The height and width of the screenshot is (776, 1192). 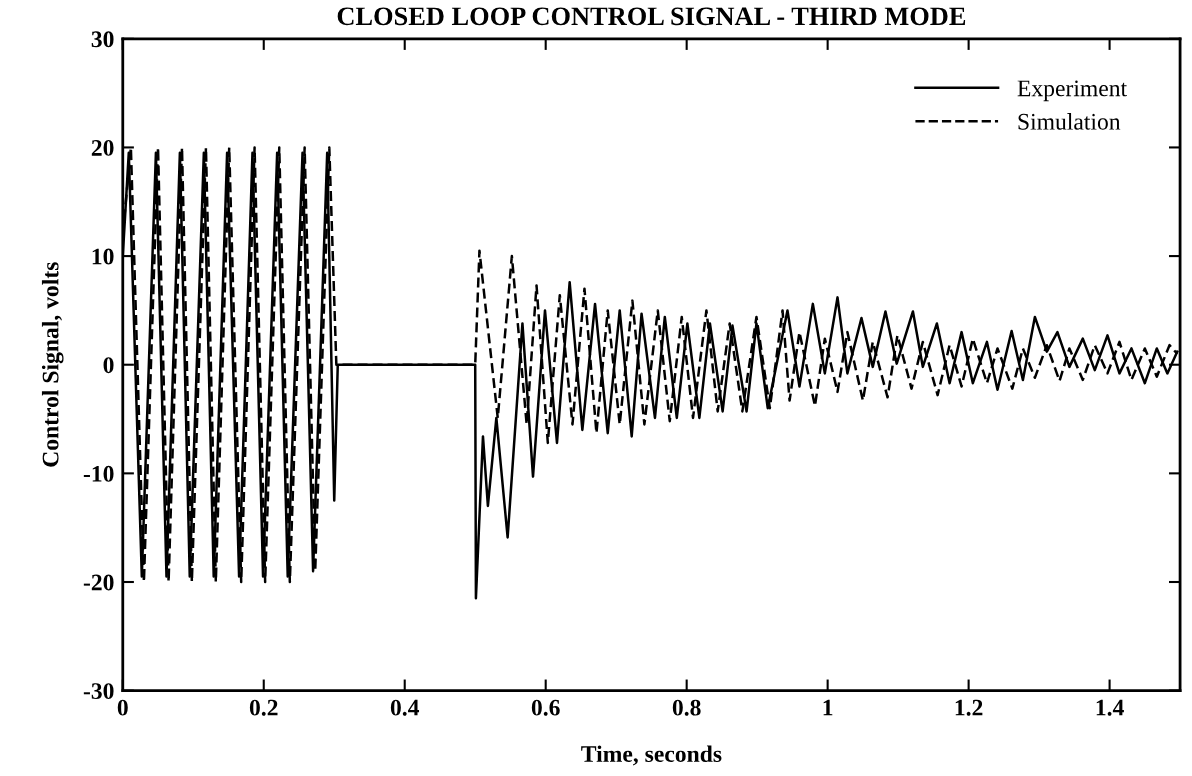 What do you see at coordinates (1072, 91) in the screenshot?
I see `legend-label: Experiment` at bounding box center [1072, 91].